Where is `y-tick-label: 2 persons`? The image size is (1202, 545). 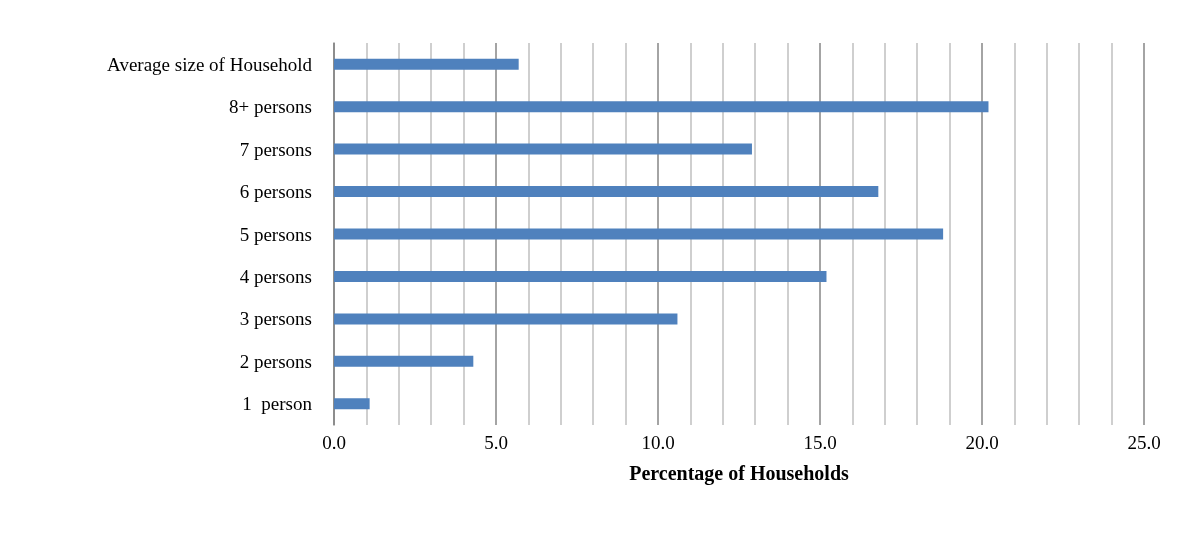
y-tick-label: 2 persons is located at coordinates (275, 361).